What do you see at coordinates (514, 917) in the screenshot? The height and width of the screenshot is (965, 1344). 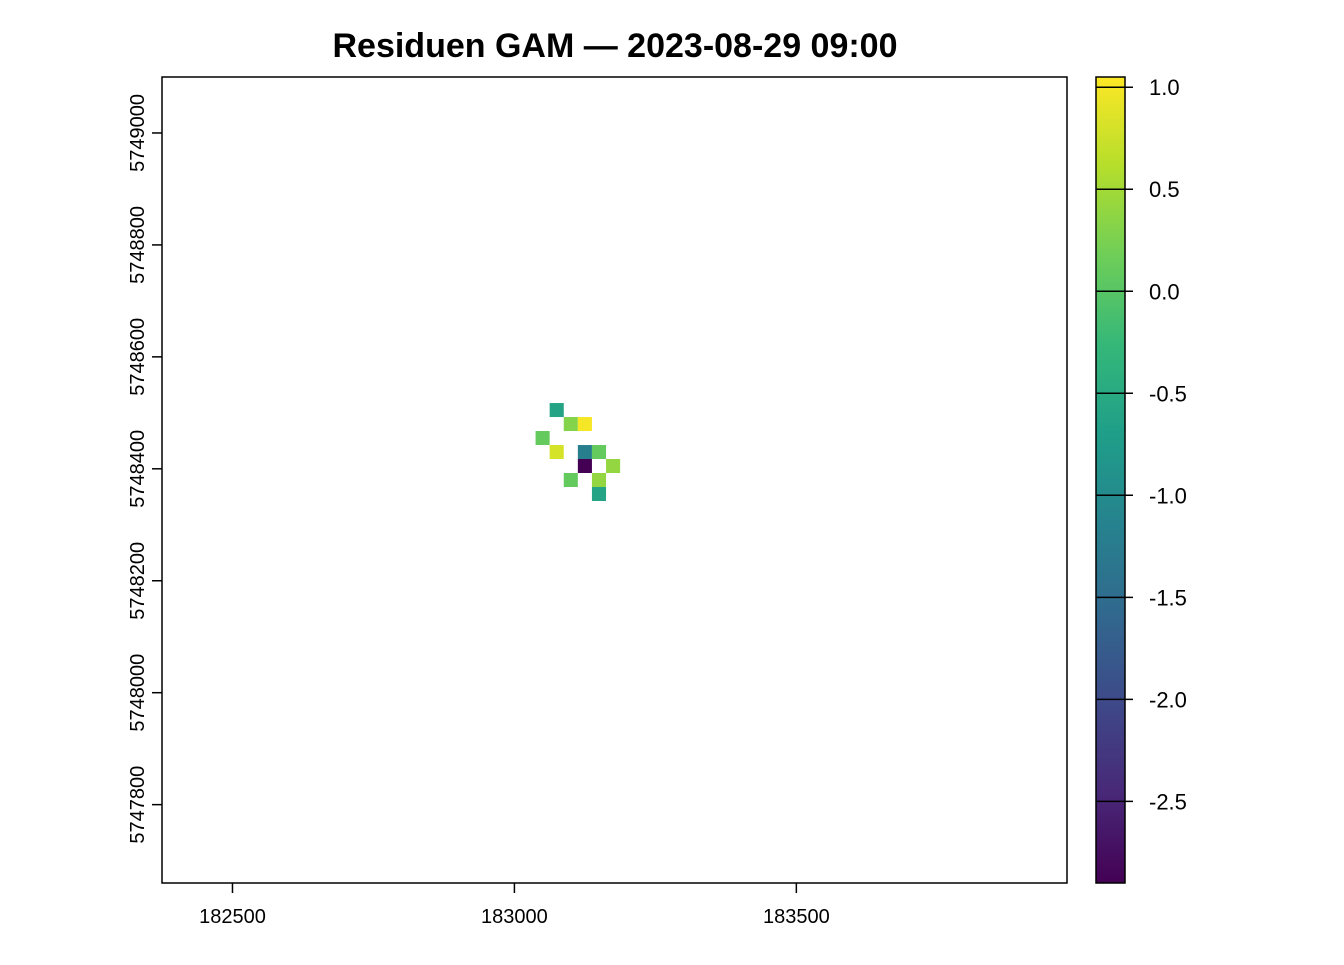 I see `x-tick-label: 183000` at bounding box center [514, 917].